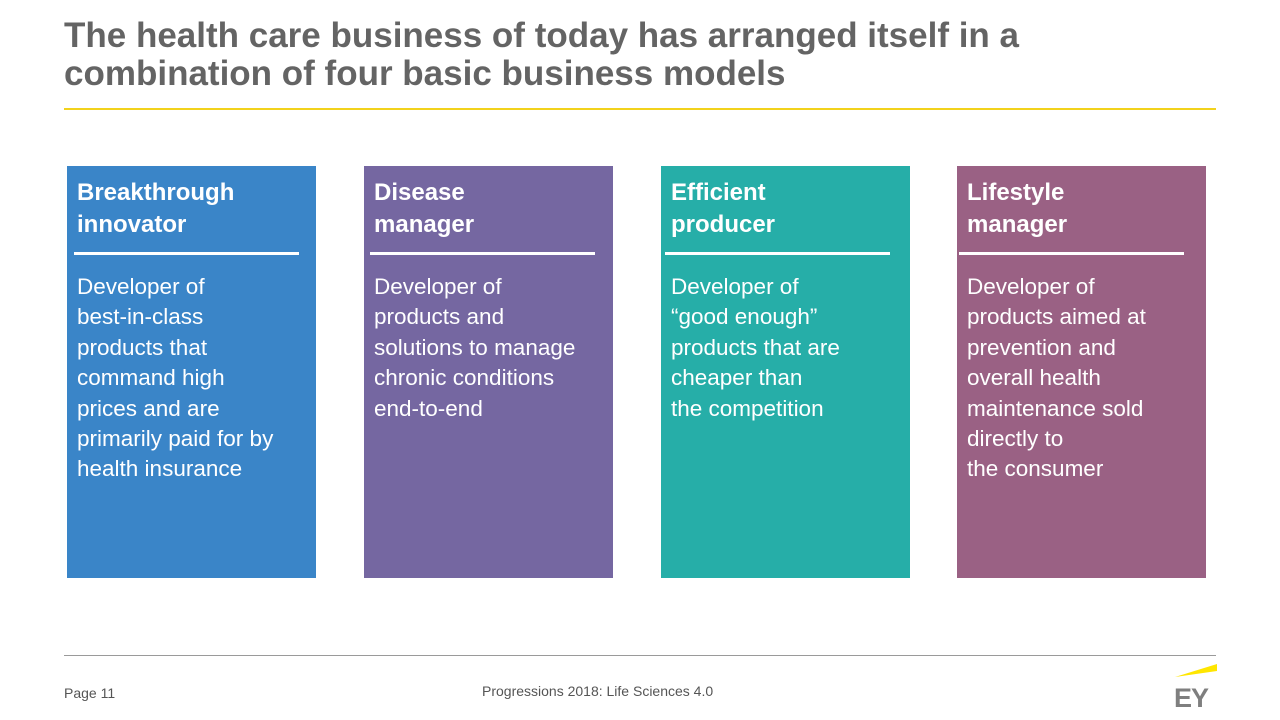 This screenshot has width=1280, height=720. What do you see at coordinates (640, 109) in the screenshot?
I see `title-underline` at bounding box center [640, 109].